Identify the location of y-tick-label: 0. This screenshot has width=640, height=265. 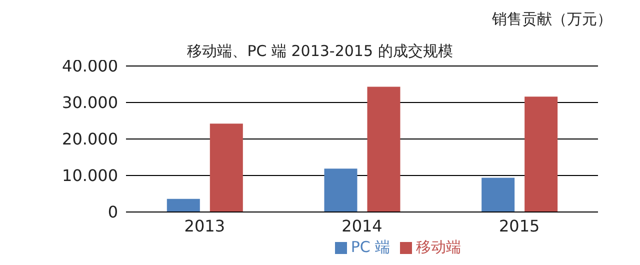
(113, 212).